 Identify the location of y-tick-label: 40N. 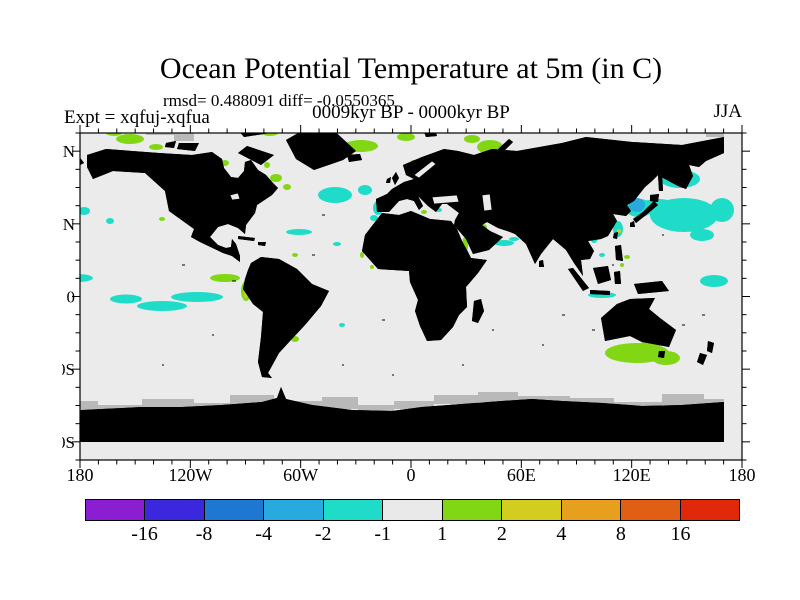
(68, 224).